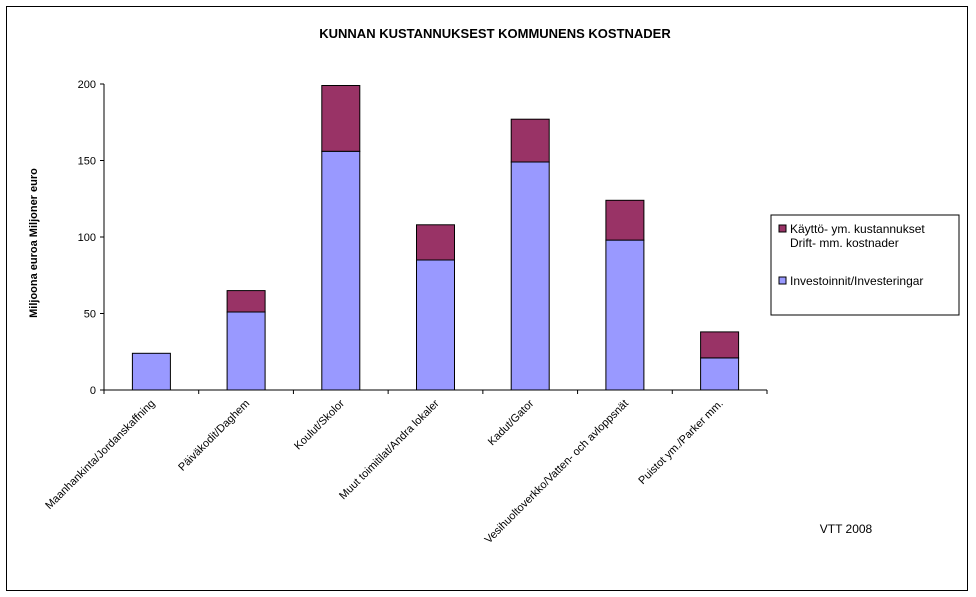  What do you see at coordinates (246, 301) in the screenshot?
I see `bar-series1-cat1` at bounding box center [246, 301].